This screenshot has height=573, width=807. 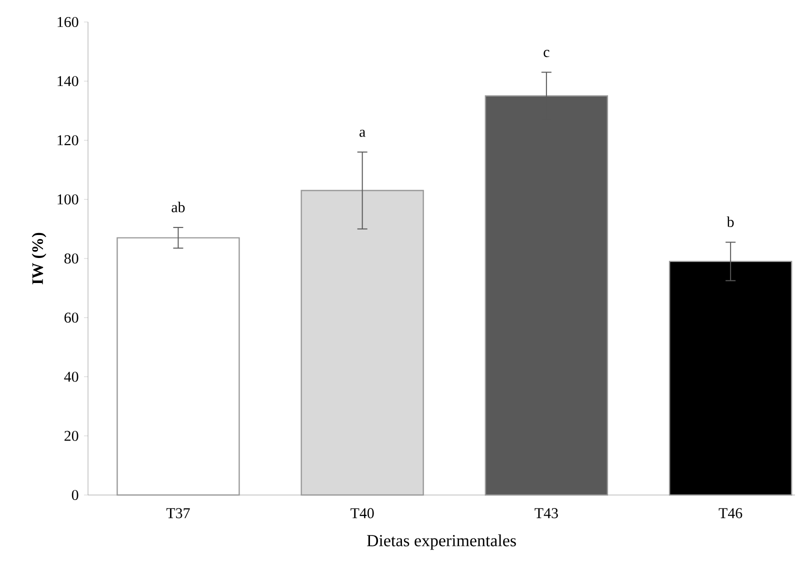 I want to click on y-tick-label: 0, so click(x=75, y=495).